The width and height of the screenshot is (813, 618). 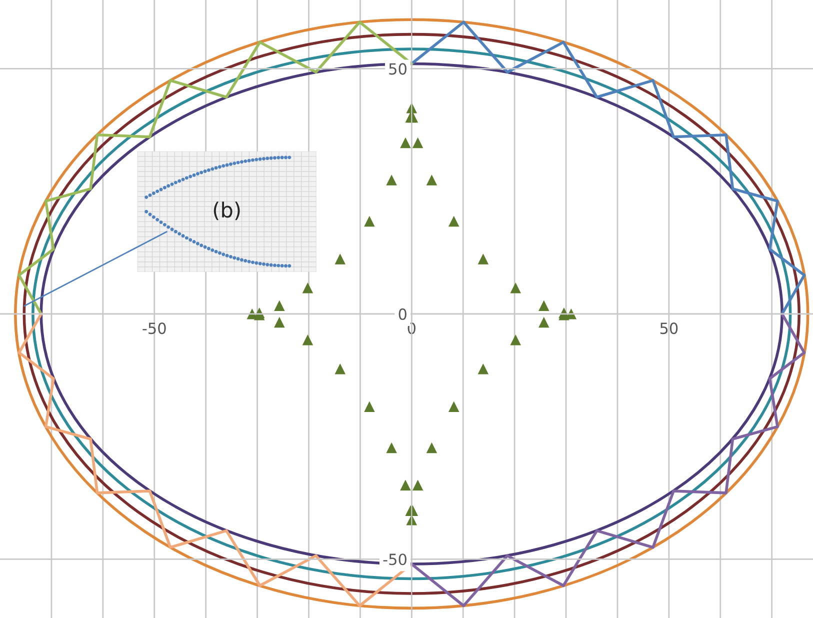 I want to click on annotation: (b), so click(x=227, y=211).